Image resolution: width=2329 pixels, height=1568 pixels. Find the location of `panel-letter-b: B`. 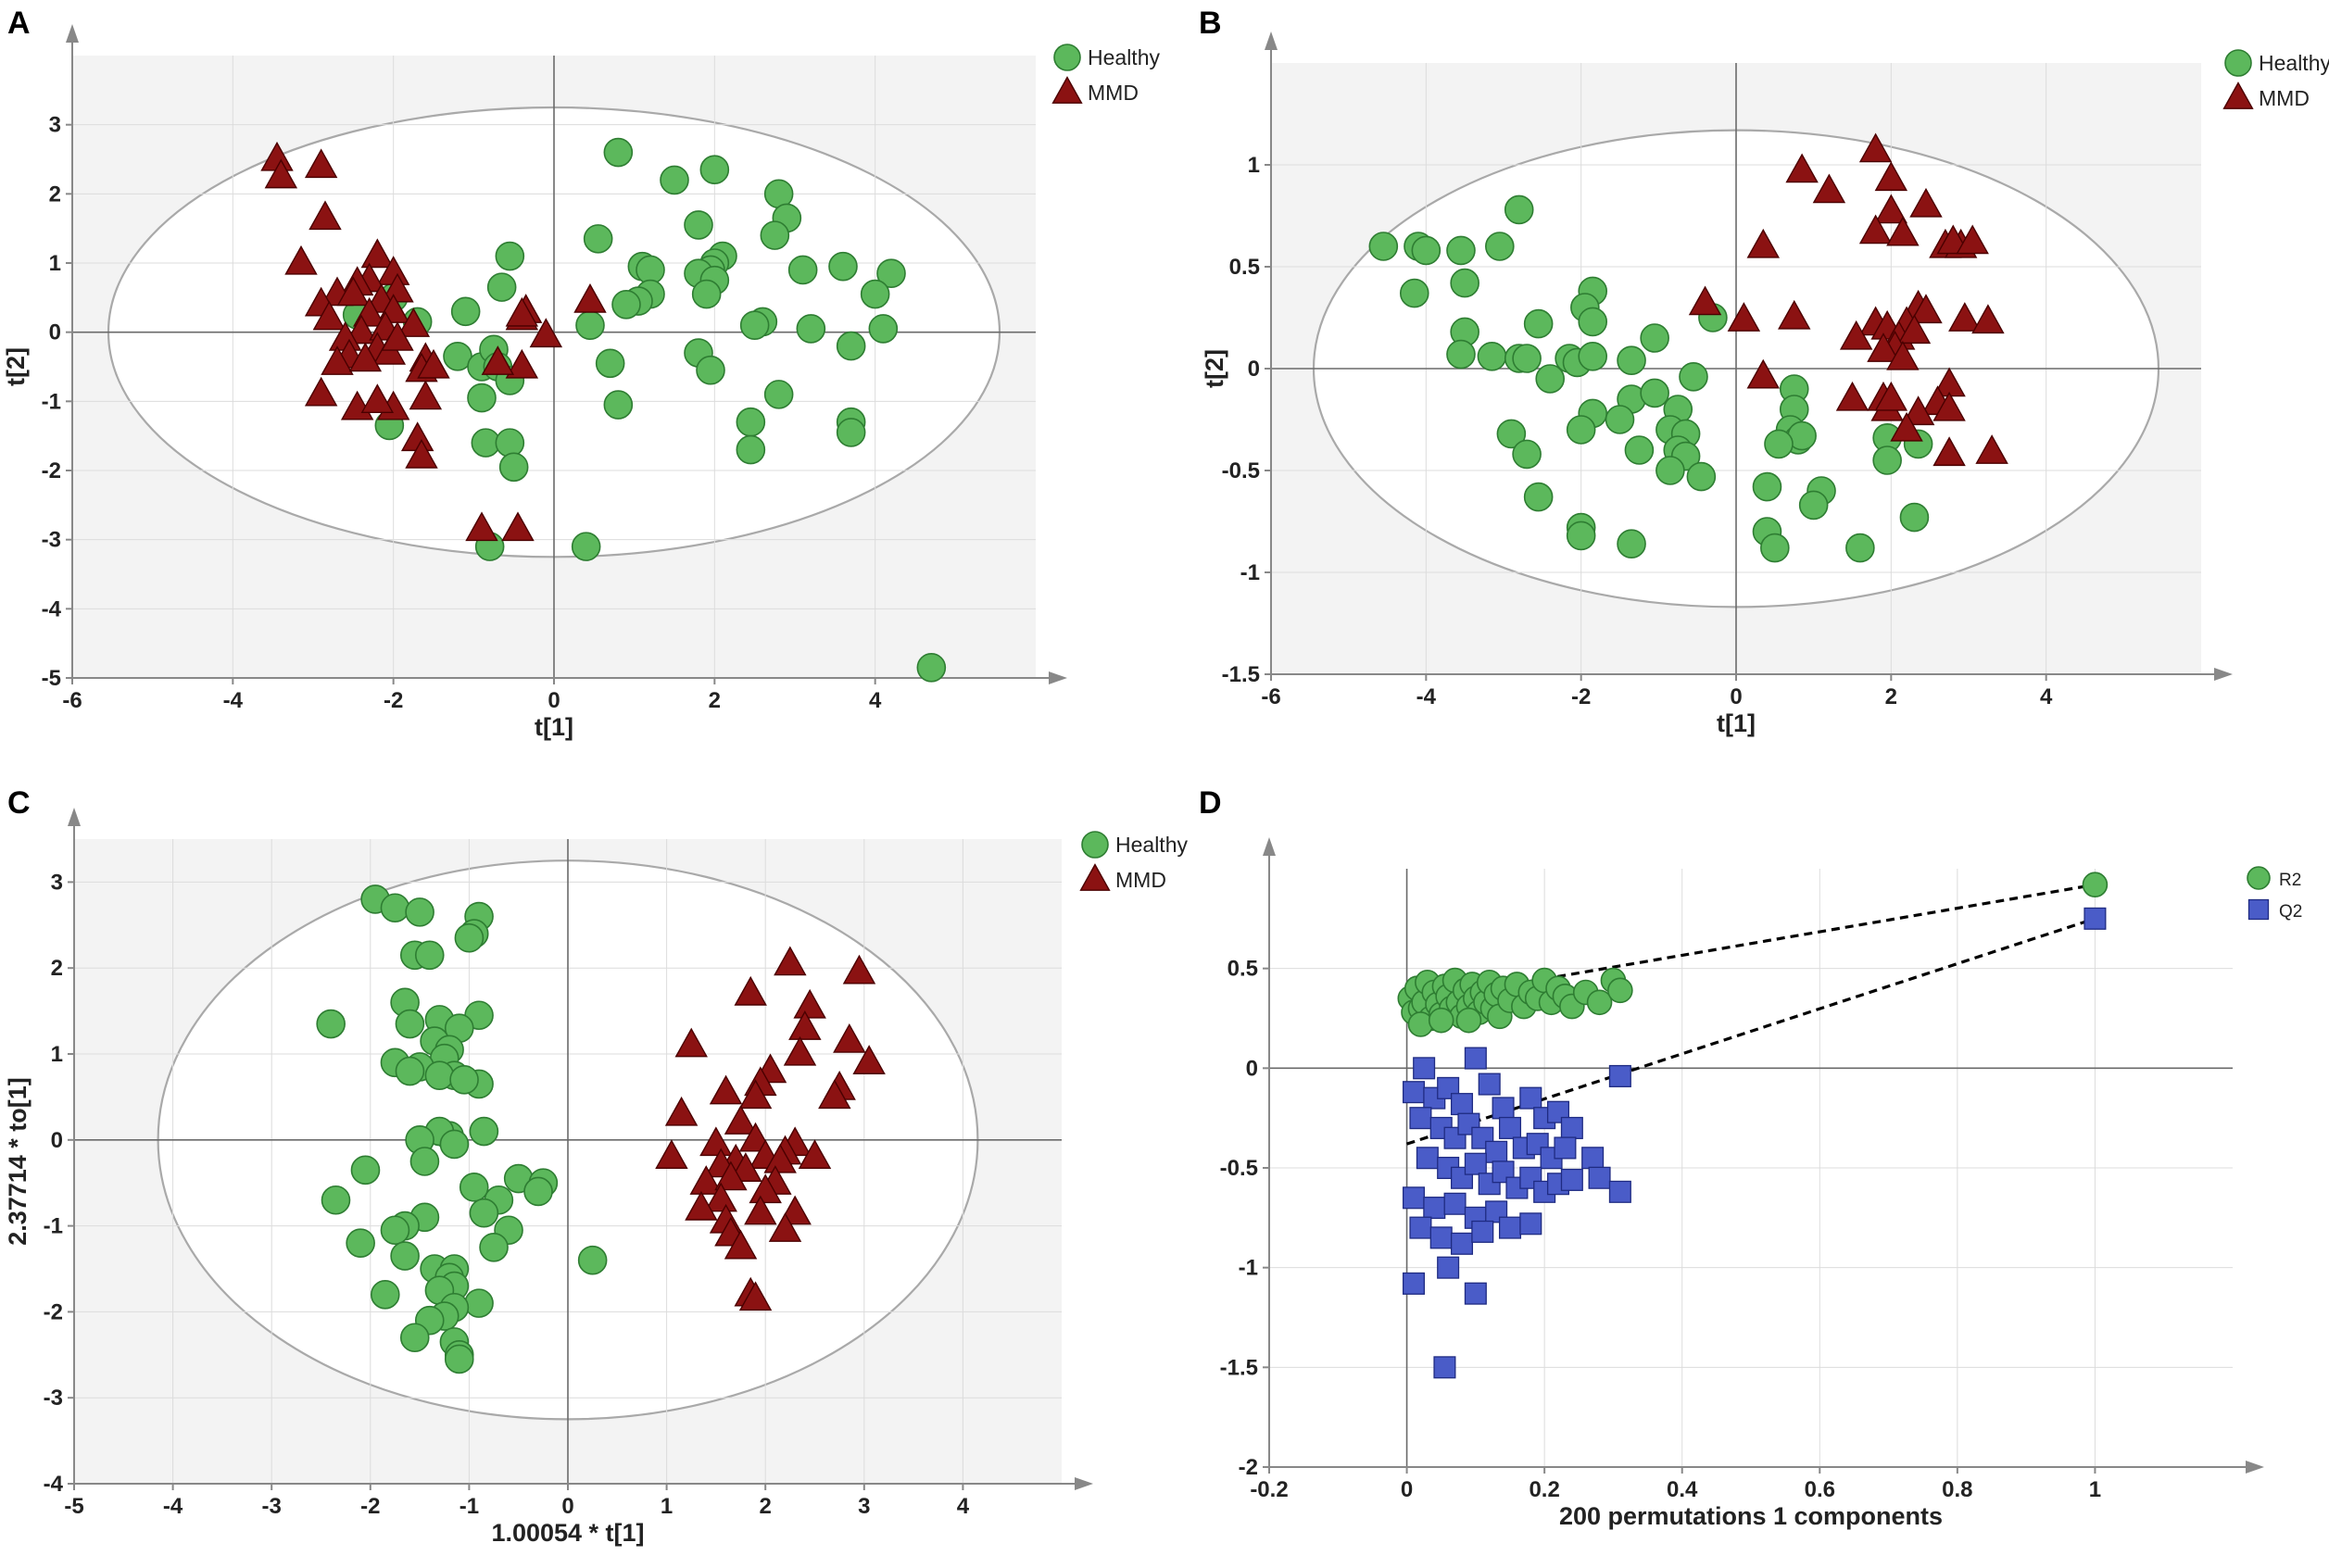

panel-letter-b: B is located at coordinates (1210, 23).